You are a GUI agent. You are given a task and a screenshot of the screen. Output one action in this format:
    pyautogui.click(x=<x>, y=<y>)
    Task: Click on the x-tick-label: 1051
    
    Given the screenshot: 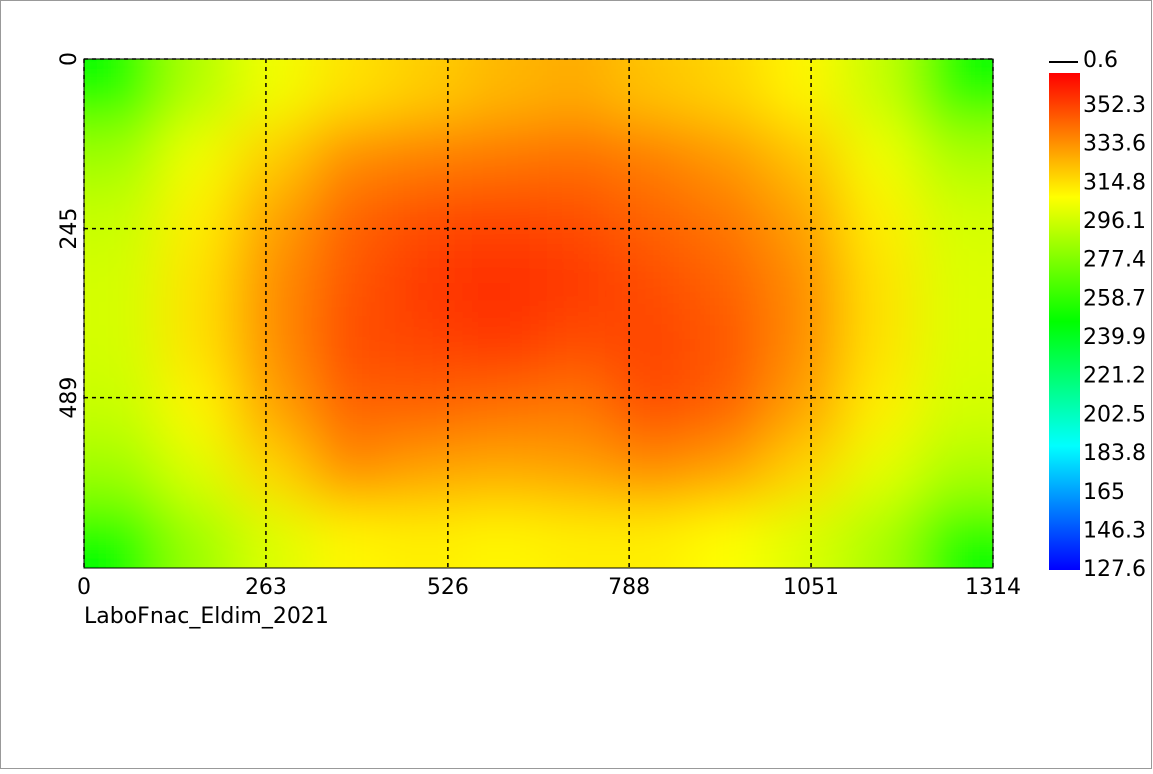 What is the action you would take?
    pyautogui.click(x=811, y=587)
    